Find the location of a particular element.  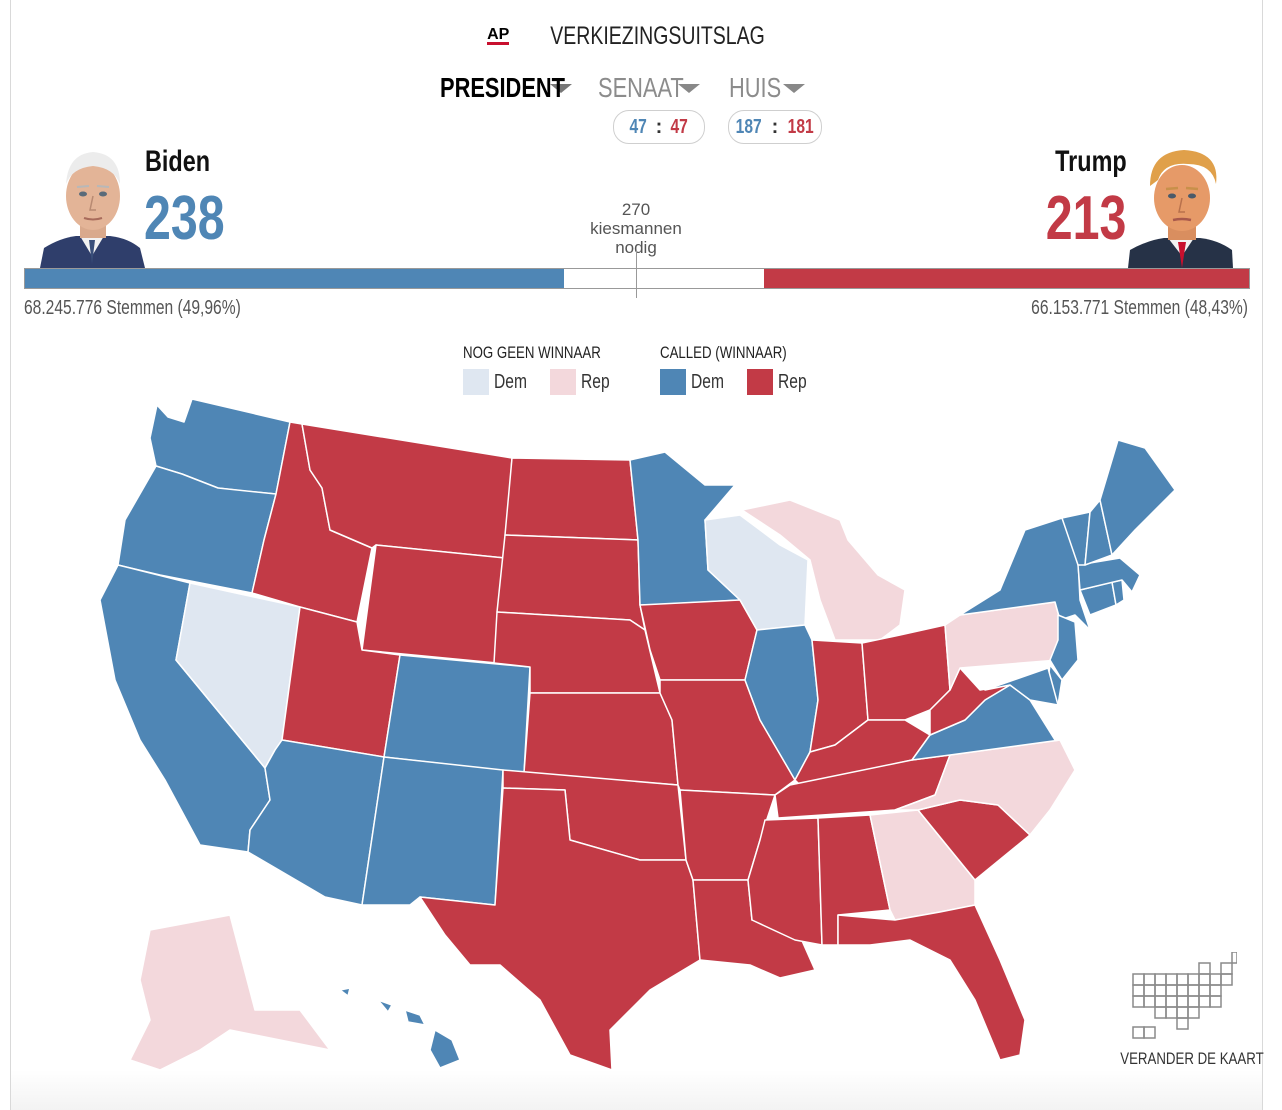

votes-needed-label: 270 kiesmannen nodig is located at coordinates (636, 228).